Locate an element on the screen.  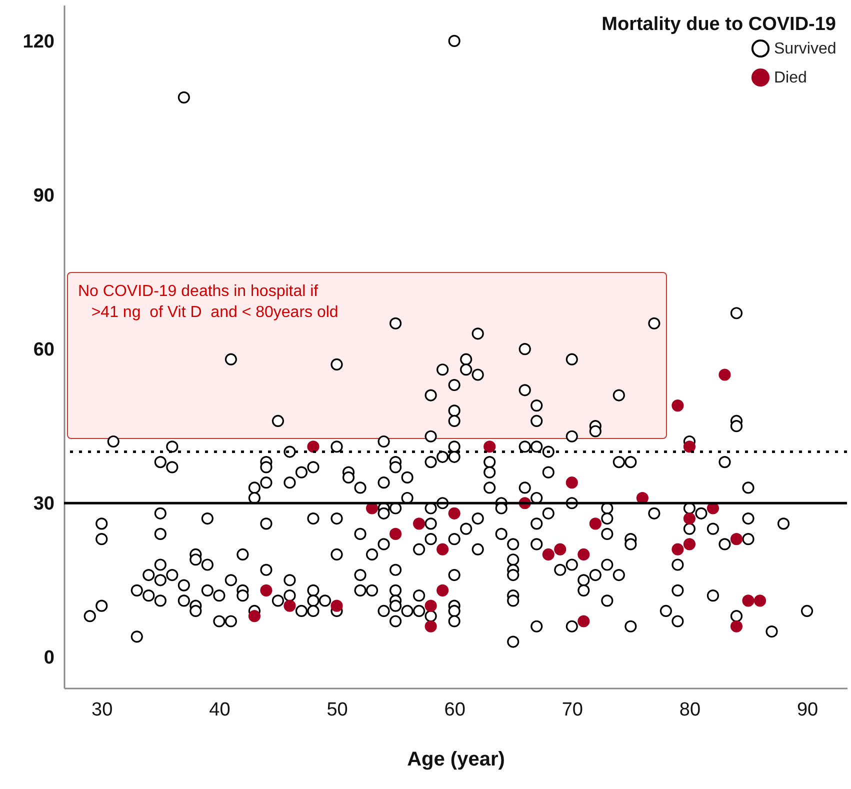
x-tick-label: 40 is located at coordinates (219, 710).